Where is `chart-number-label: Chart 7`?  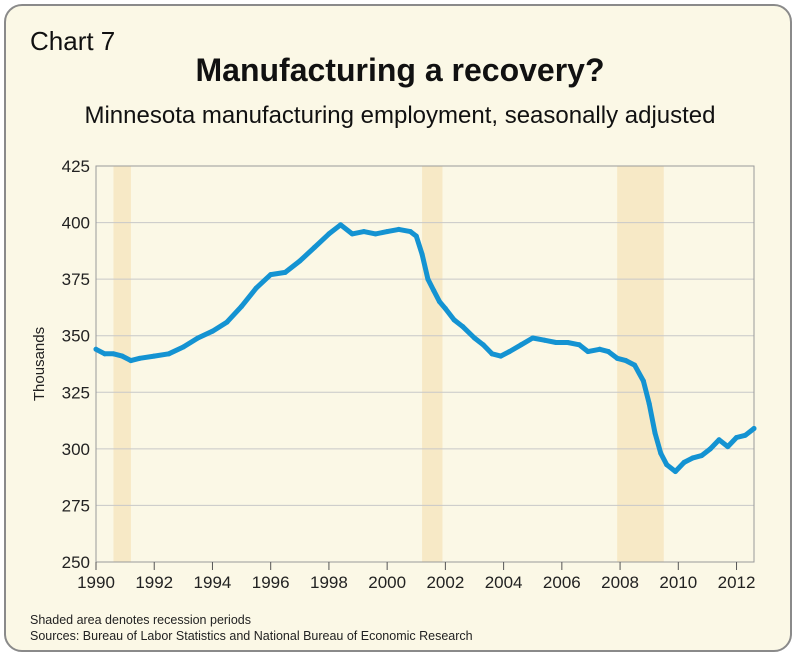 chart-number-label: Chart 7 is located at coordinates (73, 41).